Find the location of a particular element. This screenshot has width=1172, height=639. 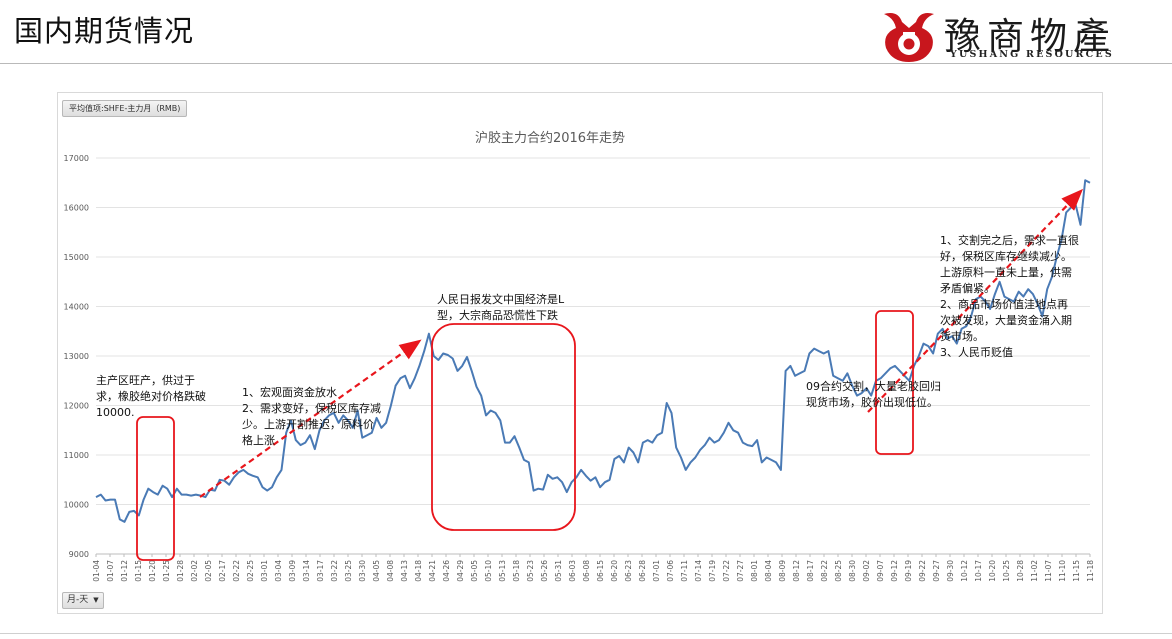

pivot-field-button: 平均值项:SHFE-主力月（RMB) is located at coordinates (125, 108).